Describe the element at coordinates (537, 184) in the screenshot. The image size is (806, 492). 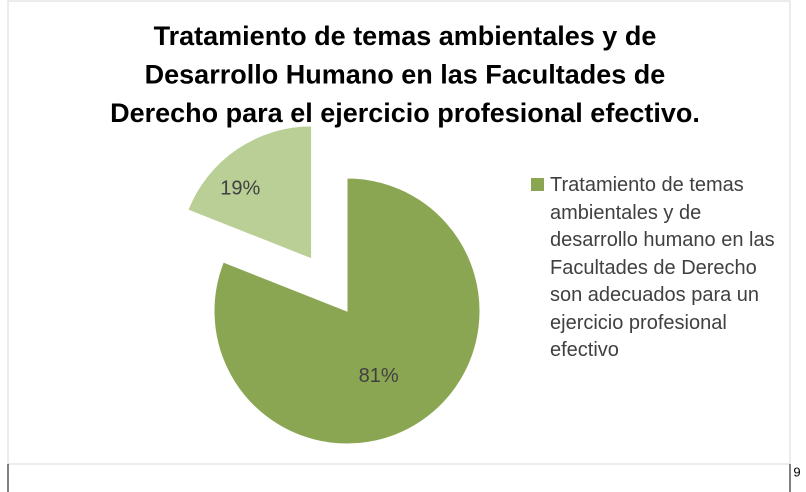
I see `legend-swatch` at that location.